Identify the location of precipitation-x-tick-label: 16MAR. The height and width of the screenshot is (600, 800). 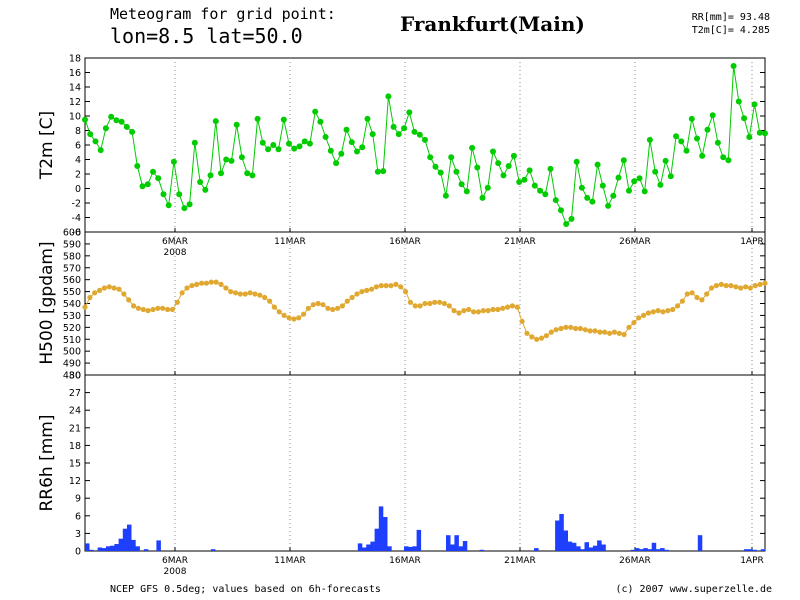
(405, 561).